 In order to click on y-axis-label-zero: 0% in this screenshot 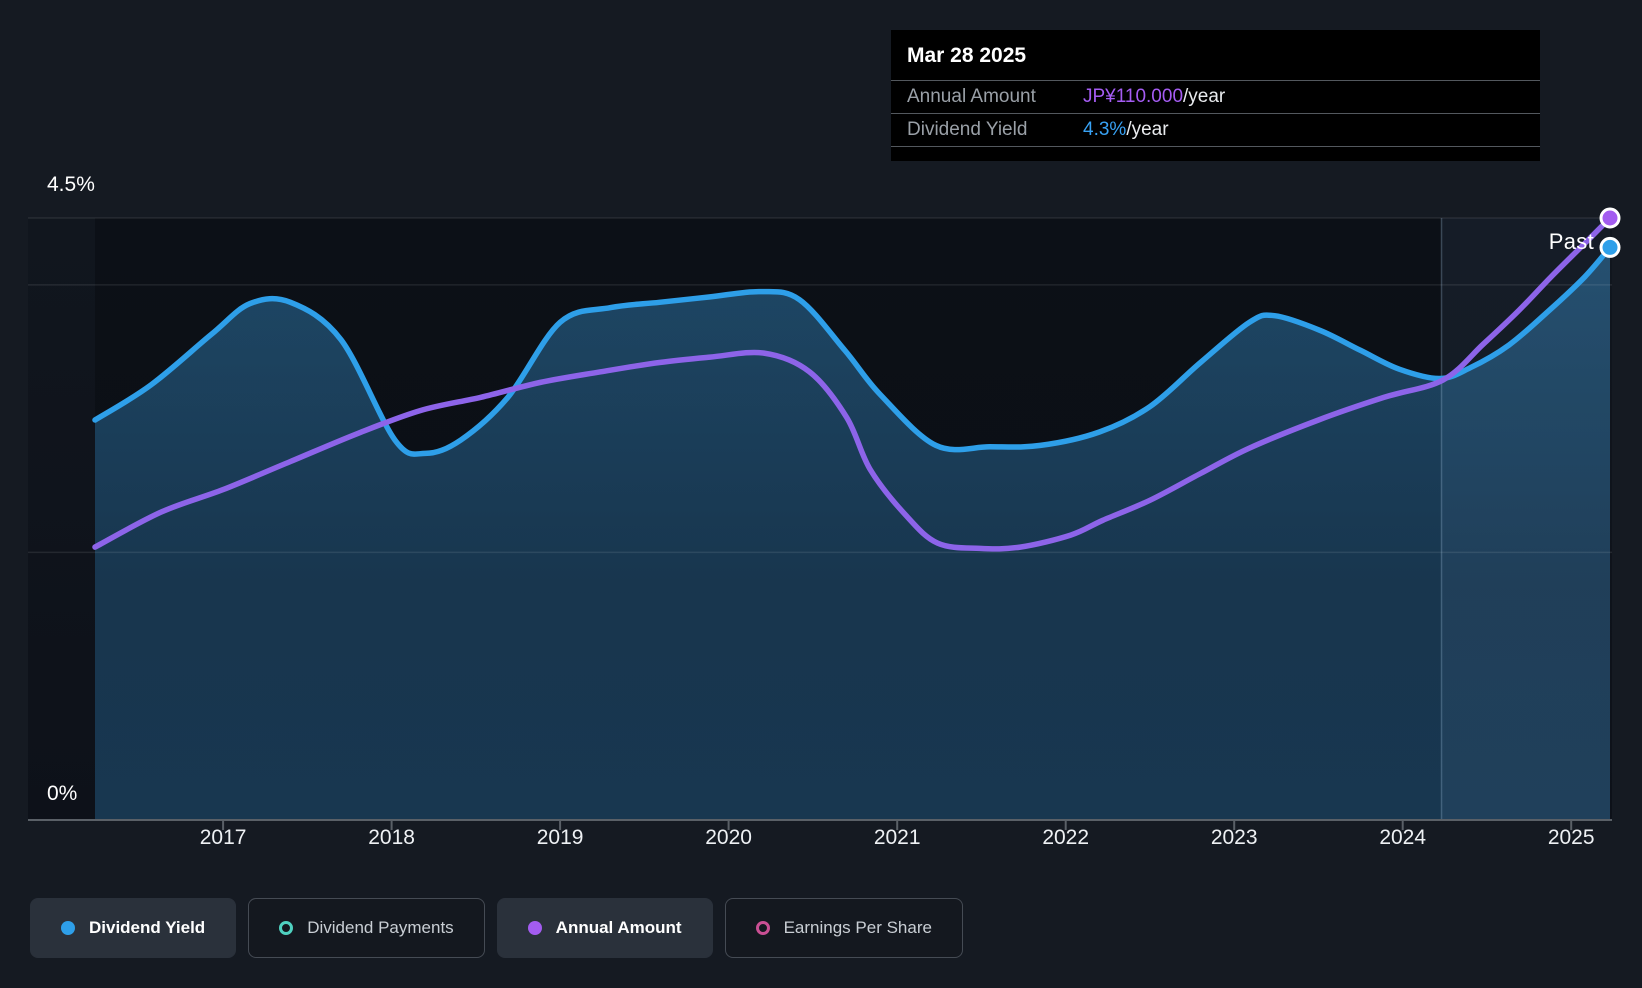, I will do `click(62, 793)`.